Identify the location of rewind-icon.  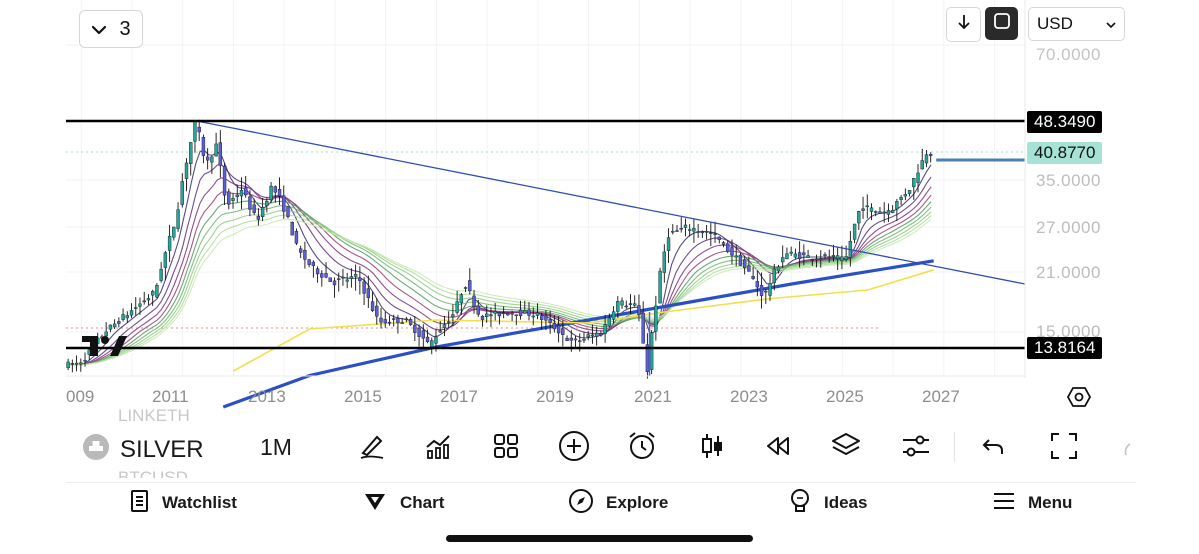
(778, 448).